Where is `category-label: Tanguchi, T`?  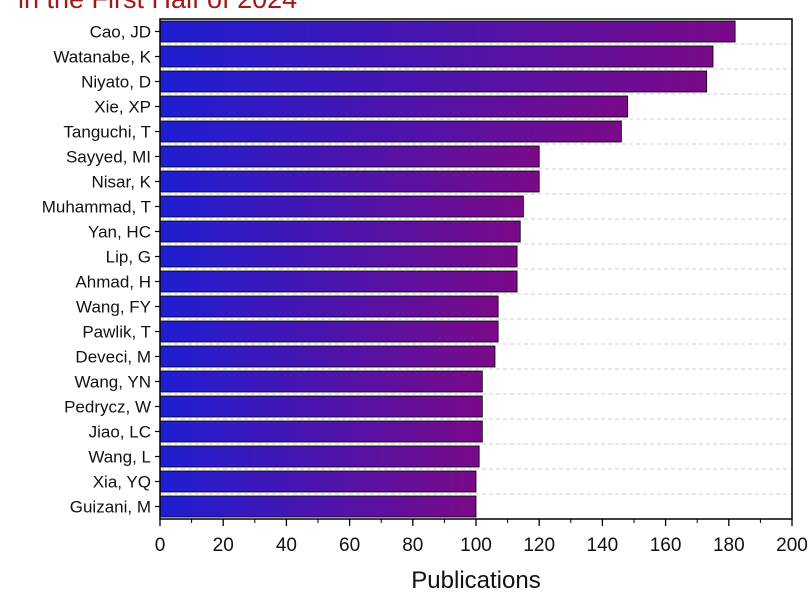
category-label: Tanguchi, T is located at coordinates (107, 132).